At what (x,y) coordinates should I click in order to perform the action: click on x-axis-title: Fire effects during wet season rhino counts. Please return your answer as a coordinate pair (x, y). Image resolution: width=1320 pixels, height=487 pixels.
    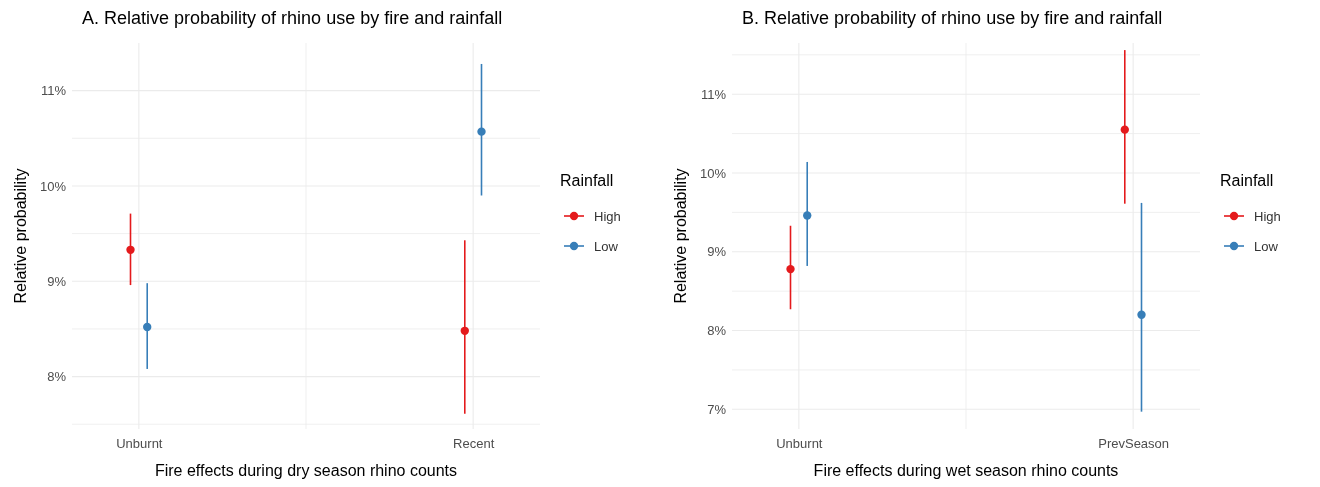
    Looking at the image, I should click on (966, 470).